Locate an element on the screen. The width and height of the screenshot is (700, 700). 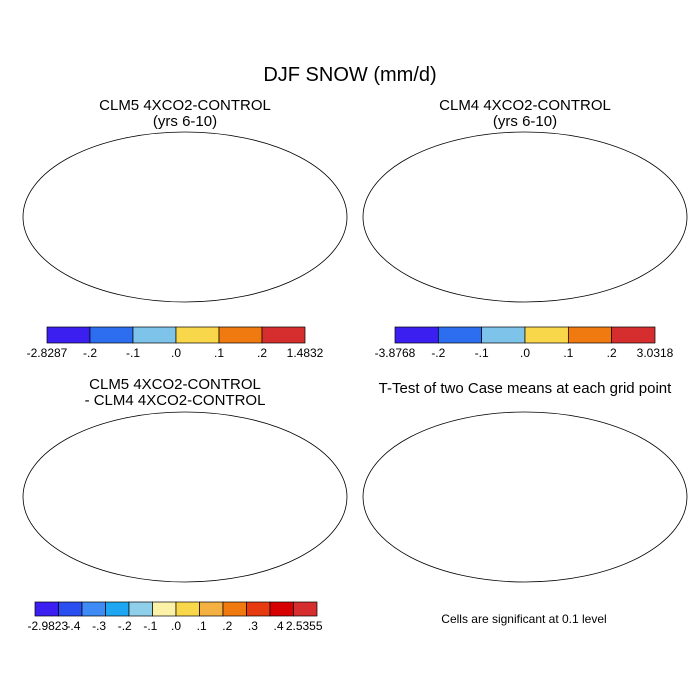
panel-1-title-line2: (yrs 6-10) is located at coordinates (185, 121).